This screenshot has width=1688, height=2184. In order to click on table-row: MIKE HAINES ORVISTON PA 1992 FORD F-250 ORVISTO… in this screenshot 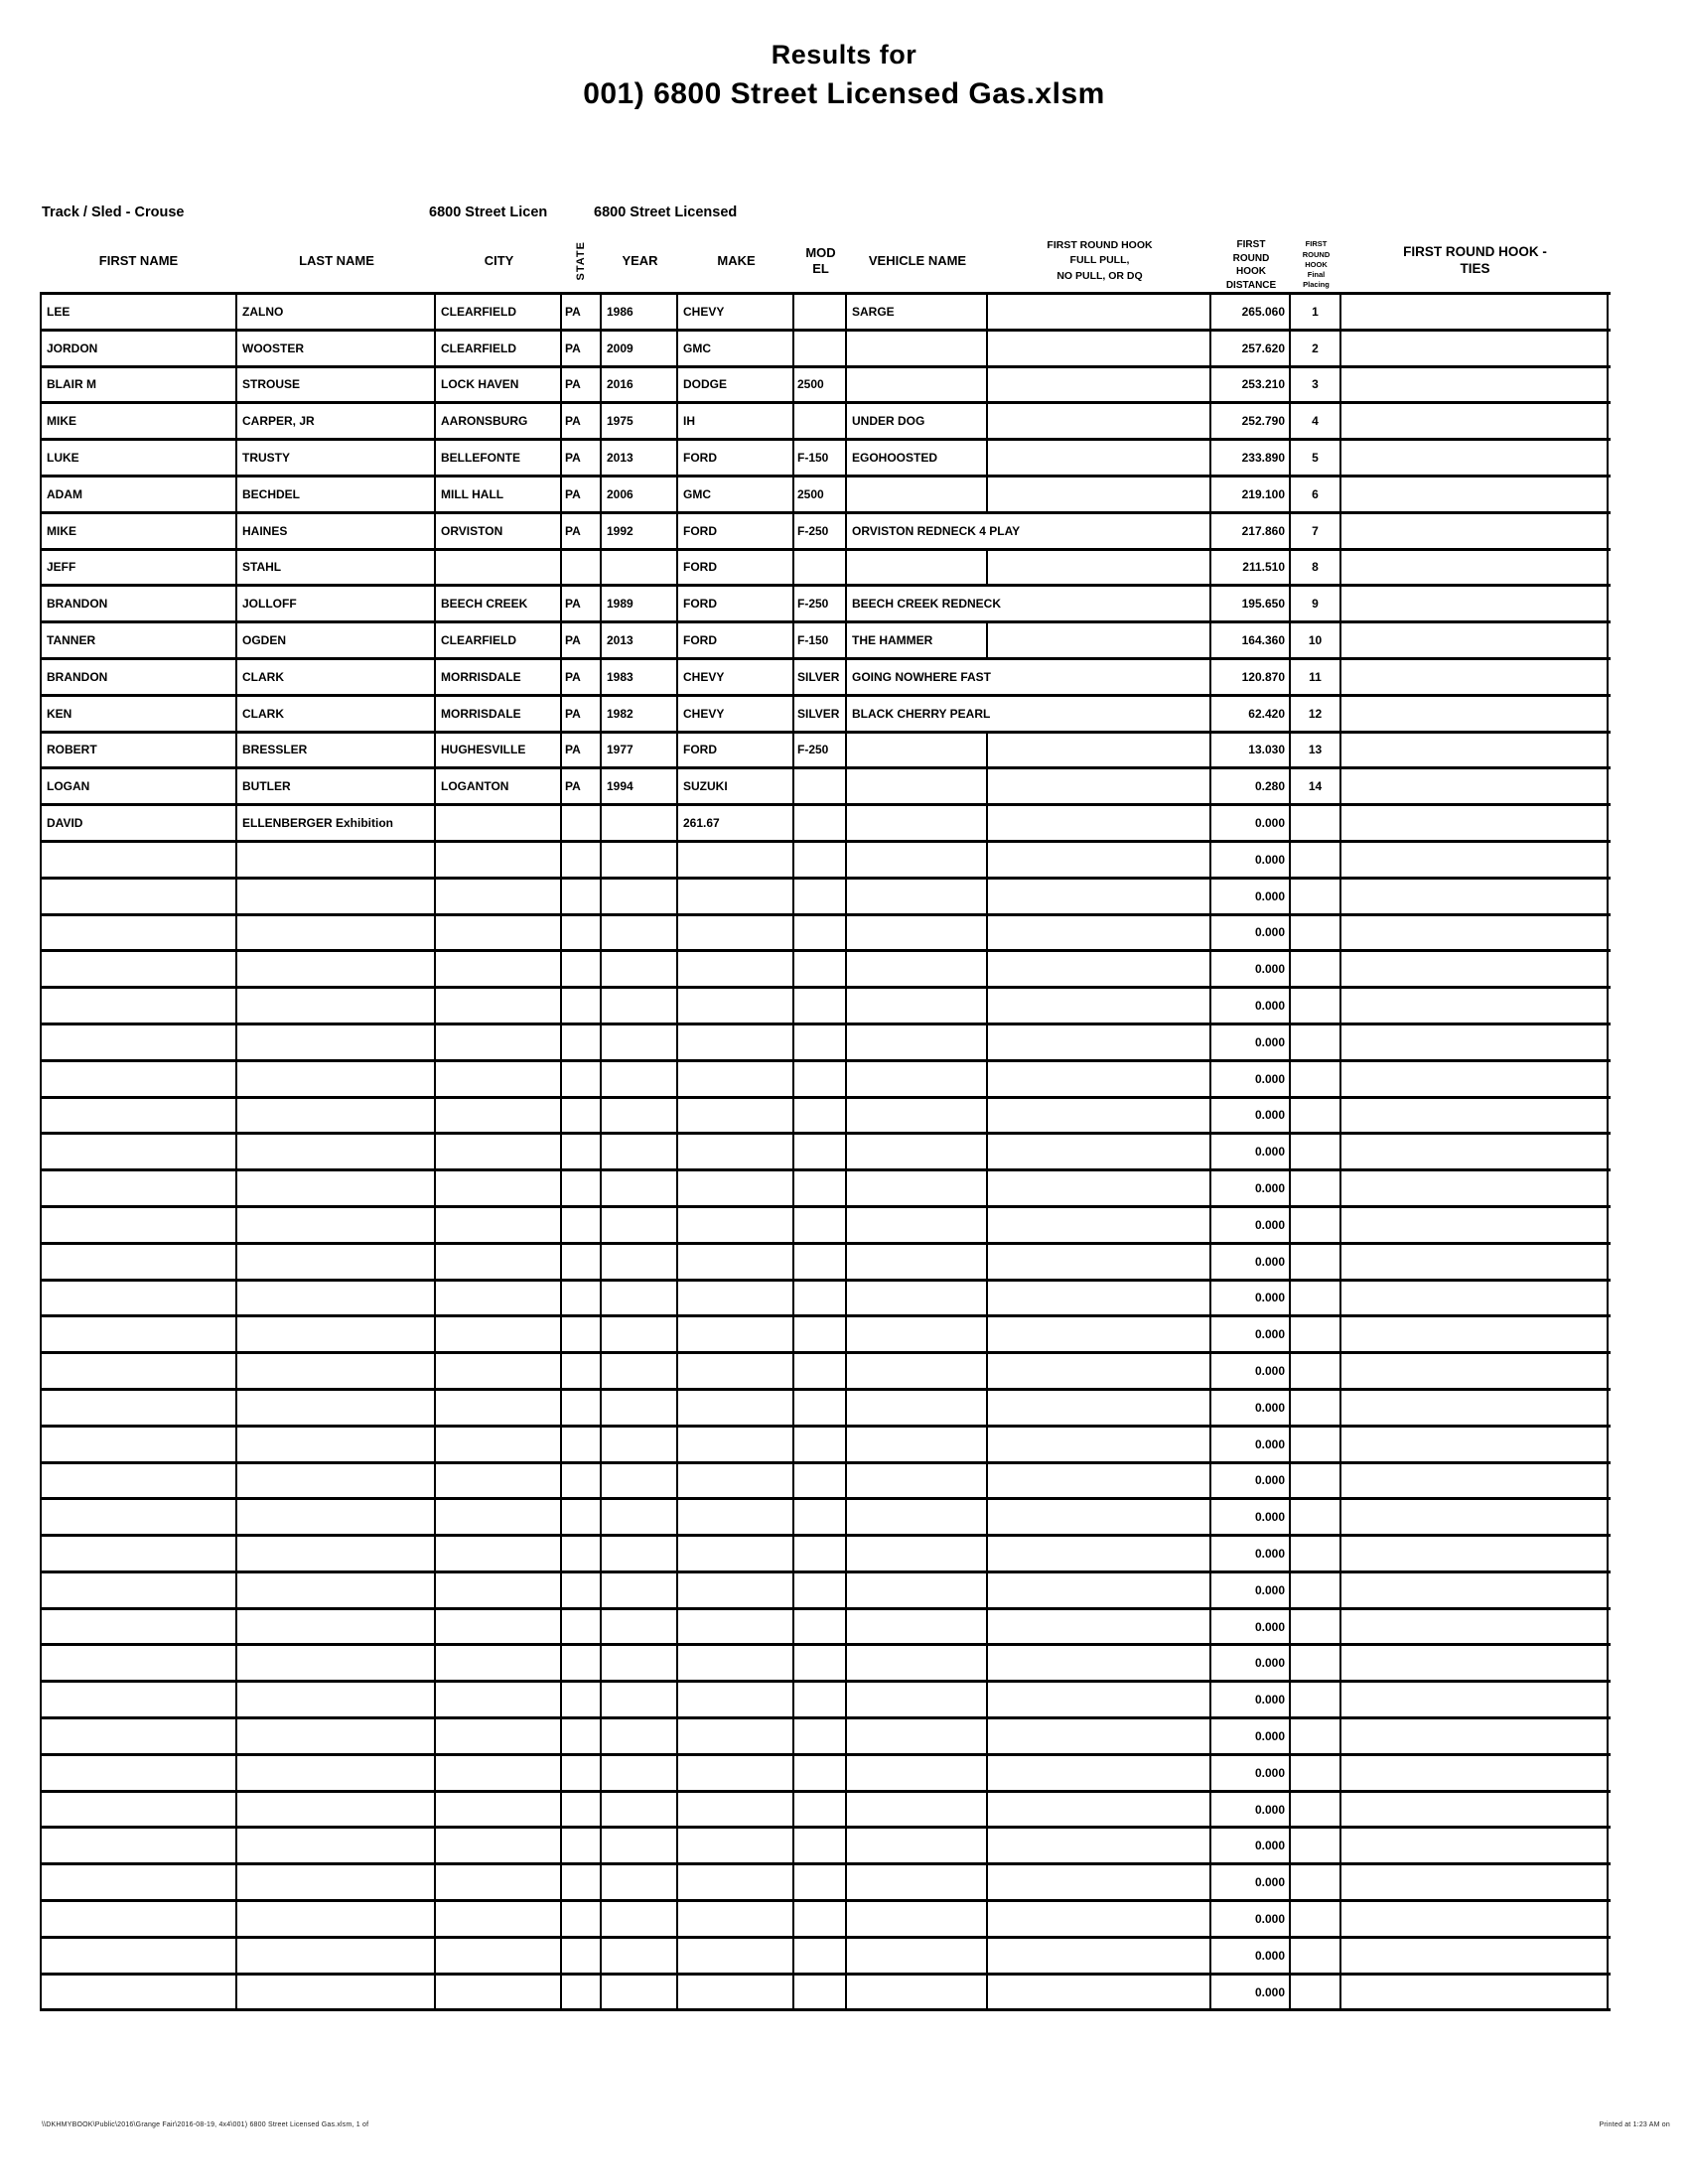, I will do `click(826, 532)`.